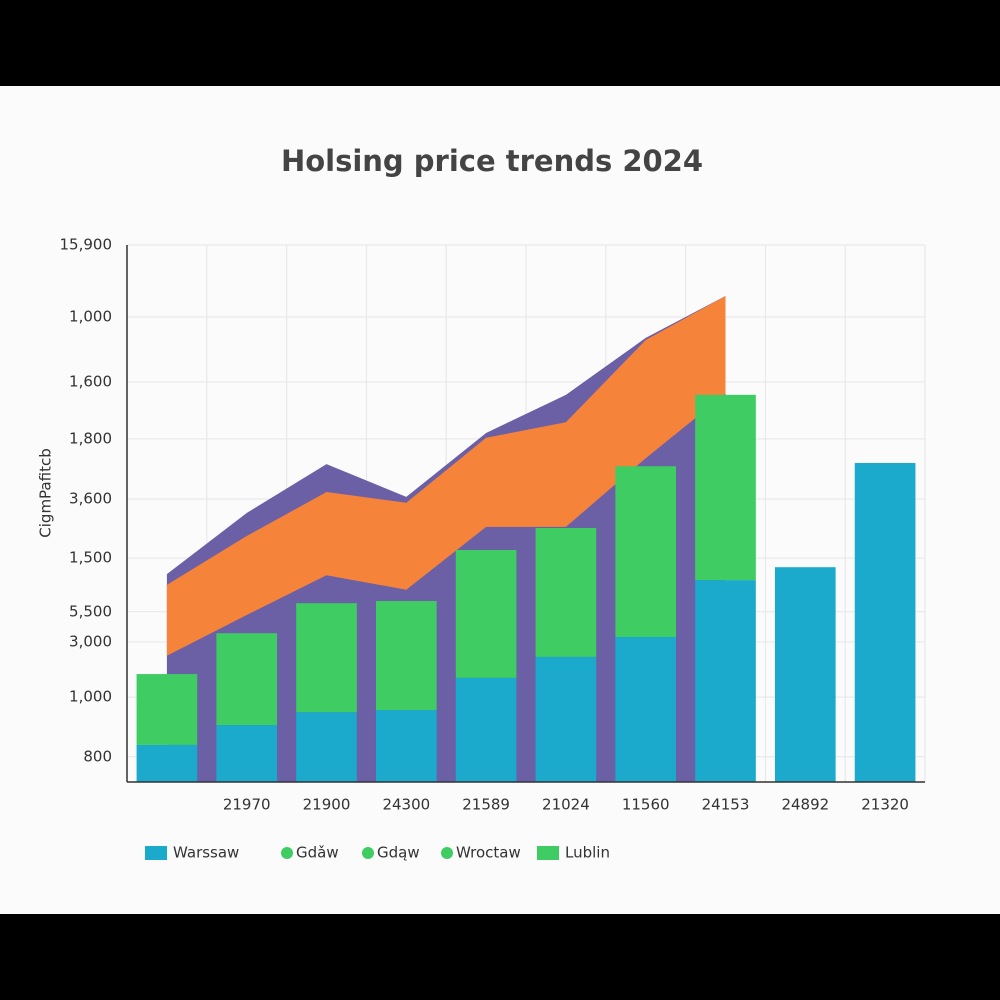  What do you see at coordinates (885, 805) in the screenshot?
I see `x-tick-label: 21320` at bounding box center [885, 805].